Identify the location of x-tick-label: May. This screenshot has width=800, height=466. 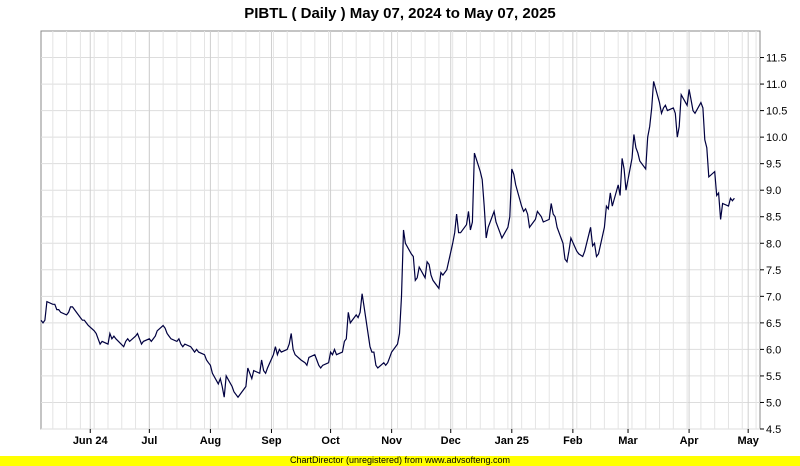
(748, 441).